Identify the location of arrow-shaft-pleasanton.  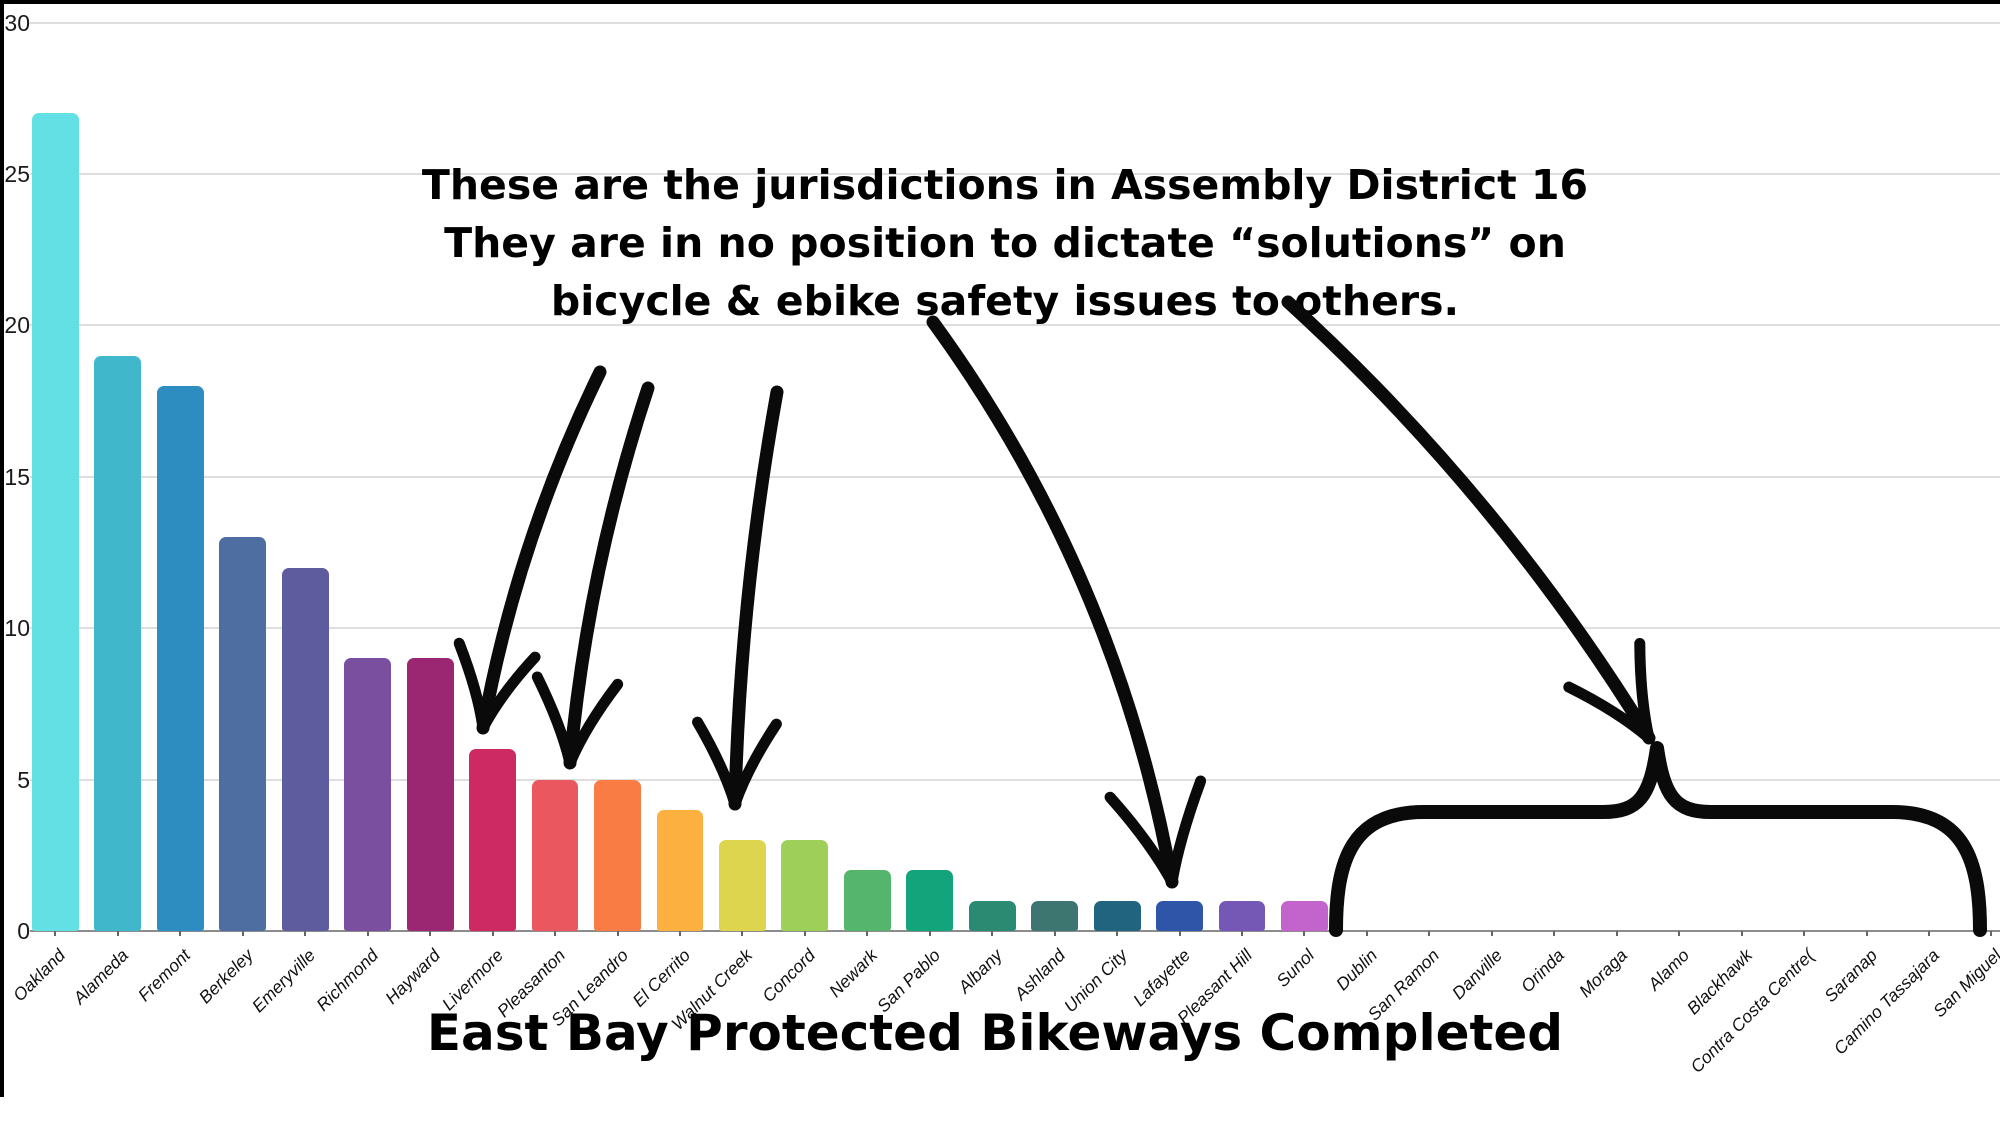
(609, 575).